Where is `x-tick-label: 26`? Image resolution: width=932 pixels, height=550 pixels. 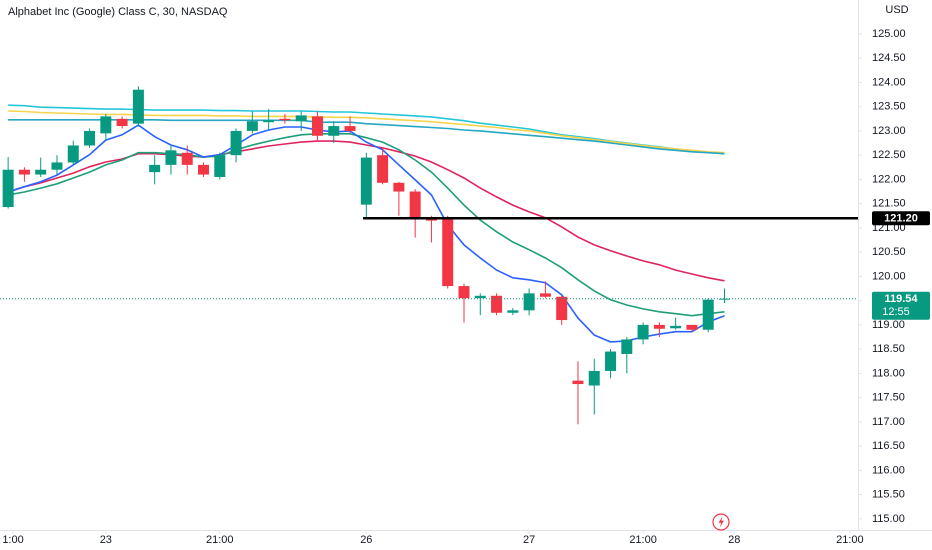
x-tick-label: 26 is located at coordinates (366, 540).